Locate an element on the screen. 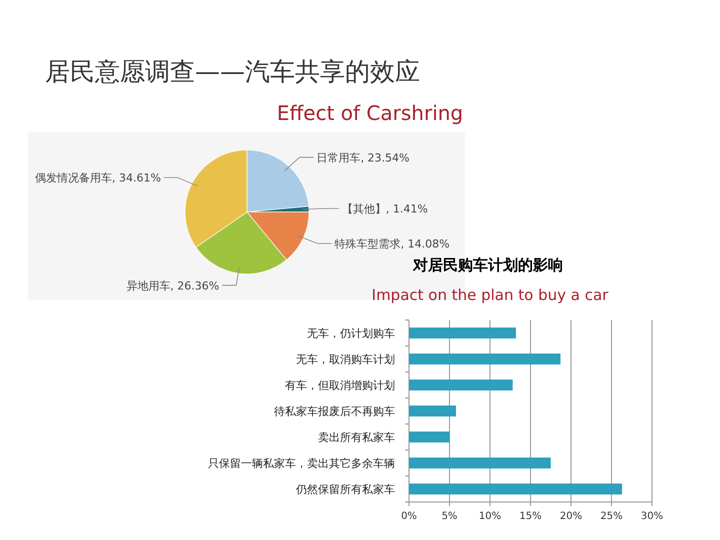 This screenshot has height=540, width=720. y-tick-label: 仍然保留所有私家车 is located at coordinates (345, 489).